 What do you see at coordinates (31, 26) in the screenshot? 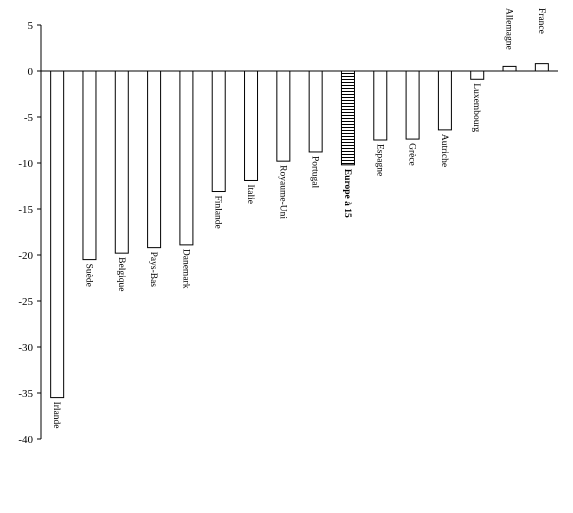
I see `y-tick-label: 5` at bounding box center [31, 26].